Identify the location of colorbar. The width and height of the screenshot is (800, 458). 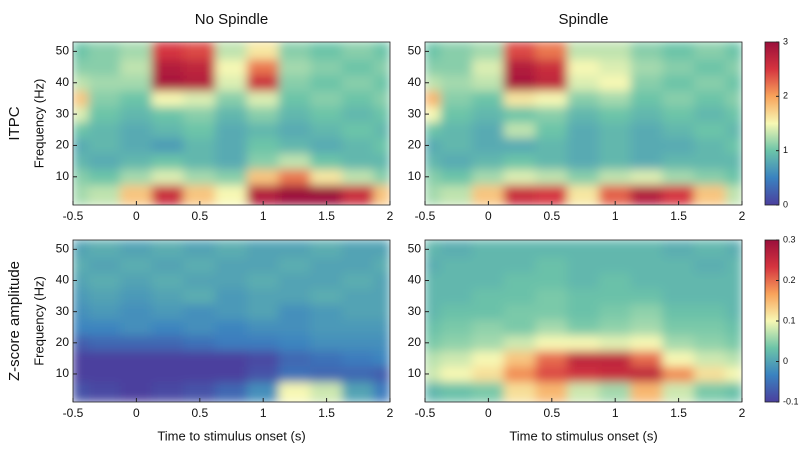
(772, 123).